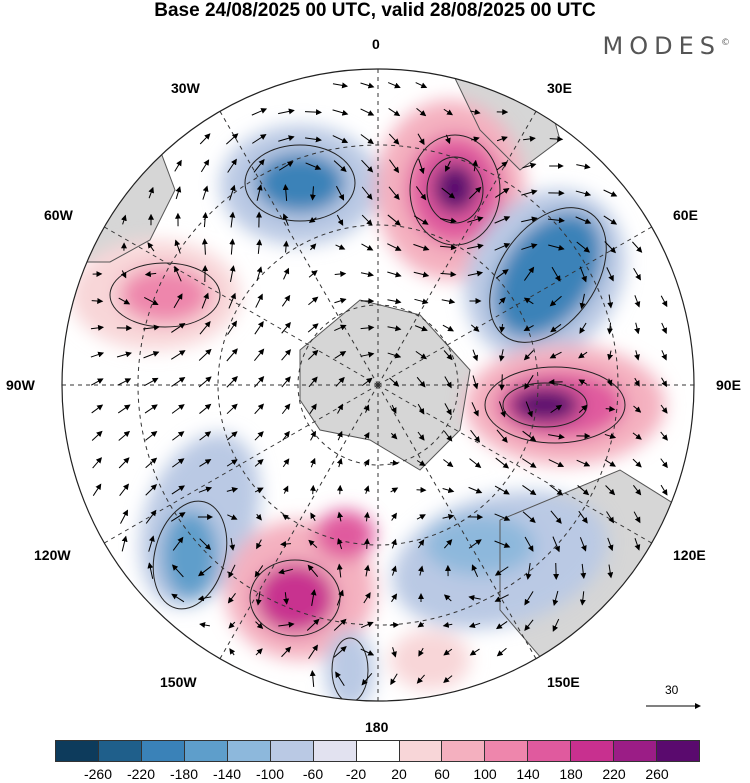  I want to click on colorbar-tick-label: 180, so click(571, 774).